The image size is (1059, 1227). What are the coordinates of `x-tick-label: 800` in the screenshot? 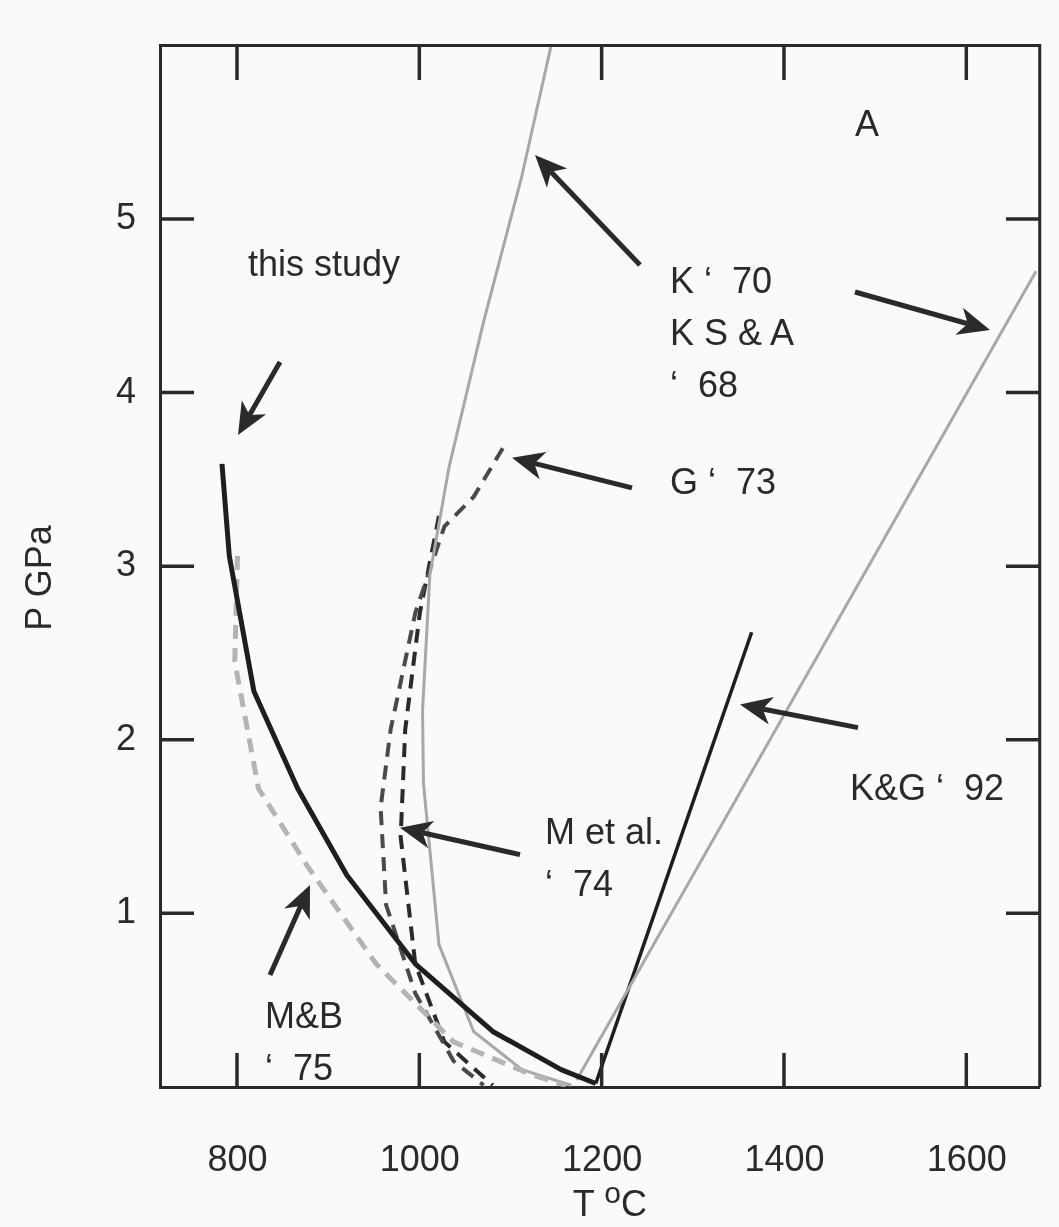 It's located at (237, 1158).